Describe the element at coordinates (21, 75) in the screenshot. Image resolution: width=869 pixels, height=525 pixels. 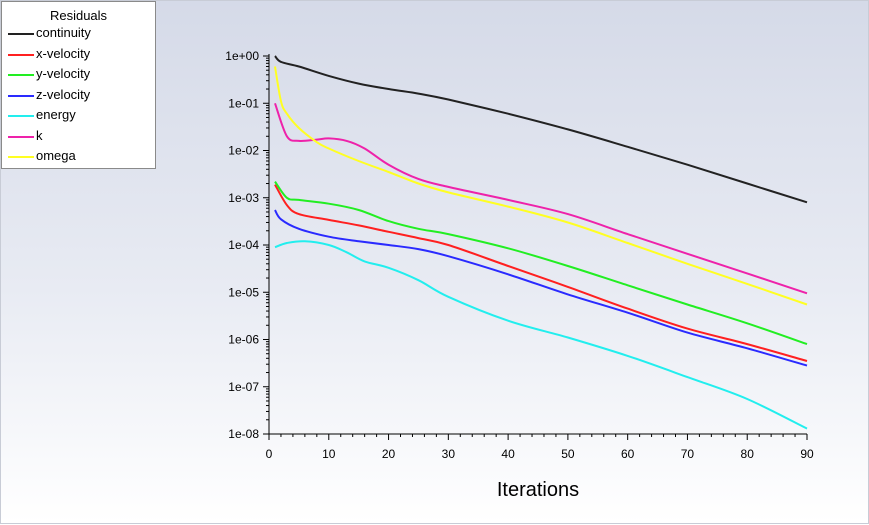
I see `legend-swatch-y-velocity` at that location.